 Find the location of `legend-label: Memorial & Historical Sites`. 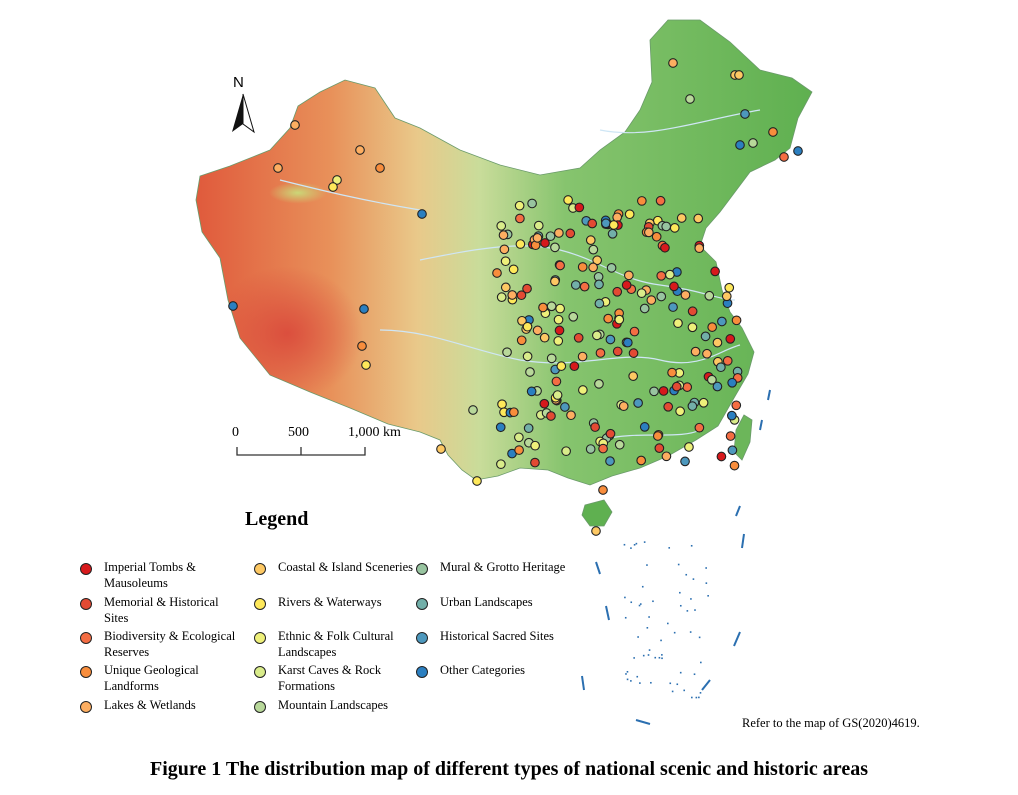

legend-label: Memorial & Historical Sites is located at coordinates (161, 610).